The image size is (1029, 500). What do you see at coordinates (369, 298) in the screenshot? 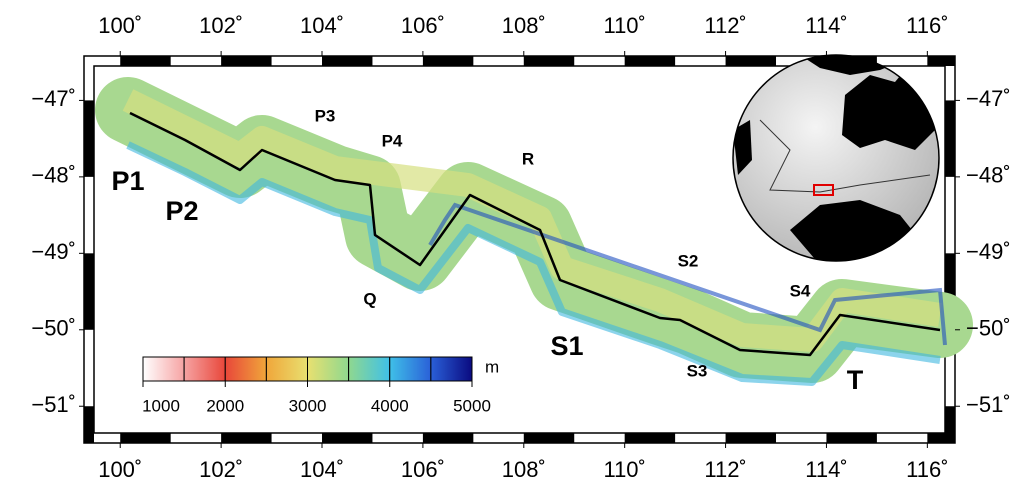
I see `site-label: Q` at bounding box center [369, 298].